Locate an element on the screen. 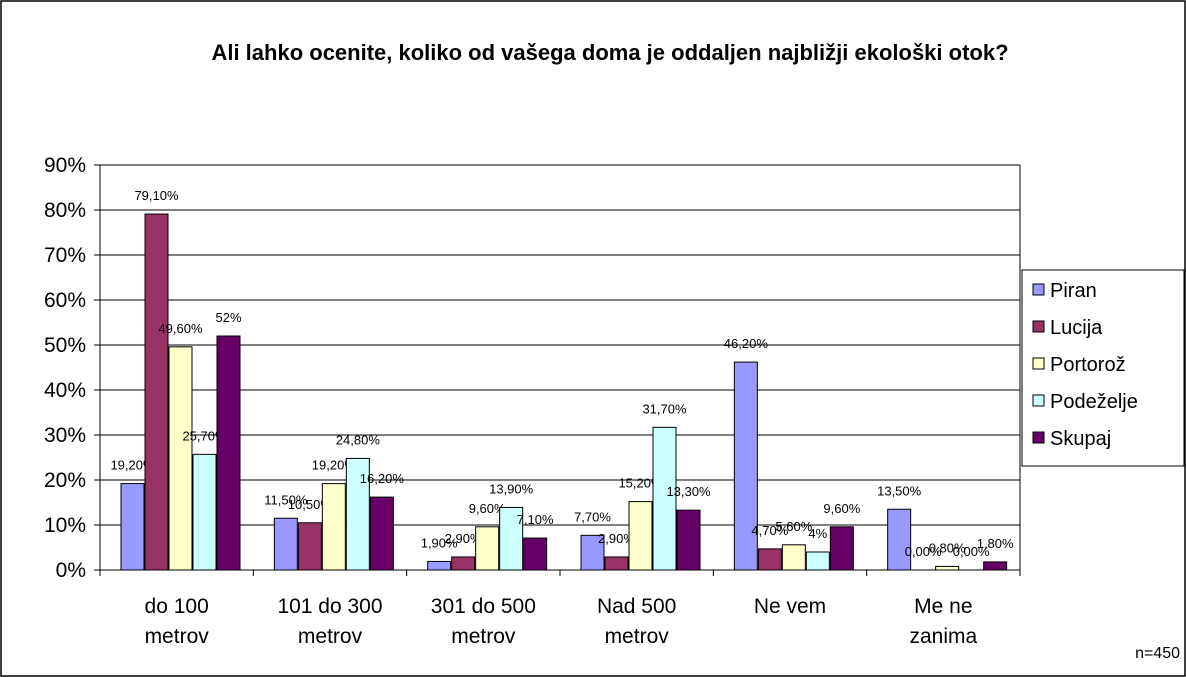 This screenshot has height=677, width=1186. y-tick-label: 50% is located at coordinates (65, 345).